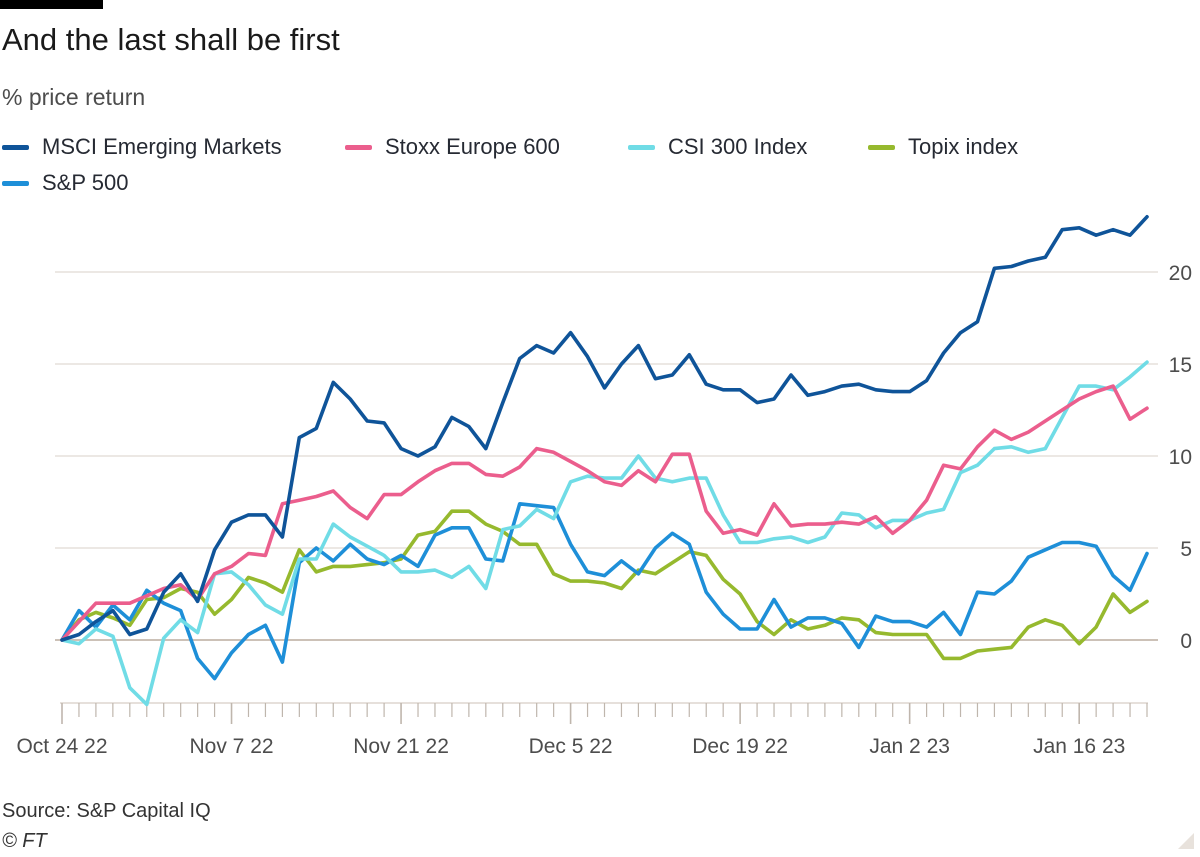 The width and height of the screenshot is (1200, 857). What do you see at coordinates (738, 146) in the screenshot?
I see `legend-label-csi: CSI 300 Index` at bounding box center [738, 146].